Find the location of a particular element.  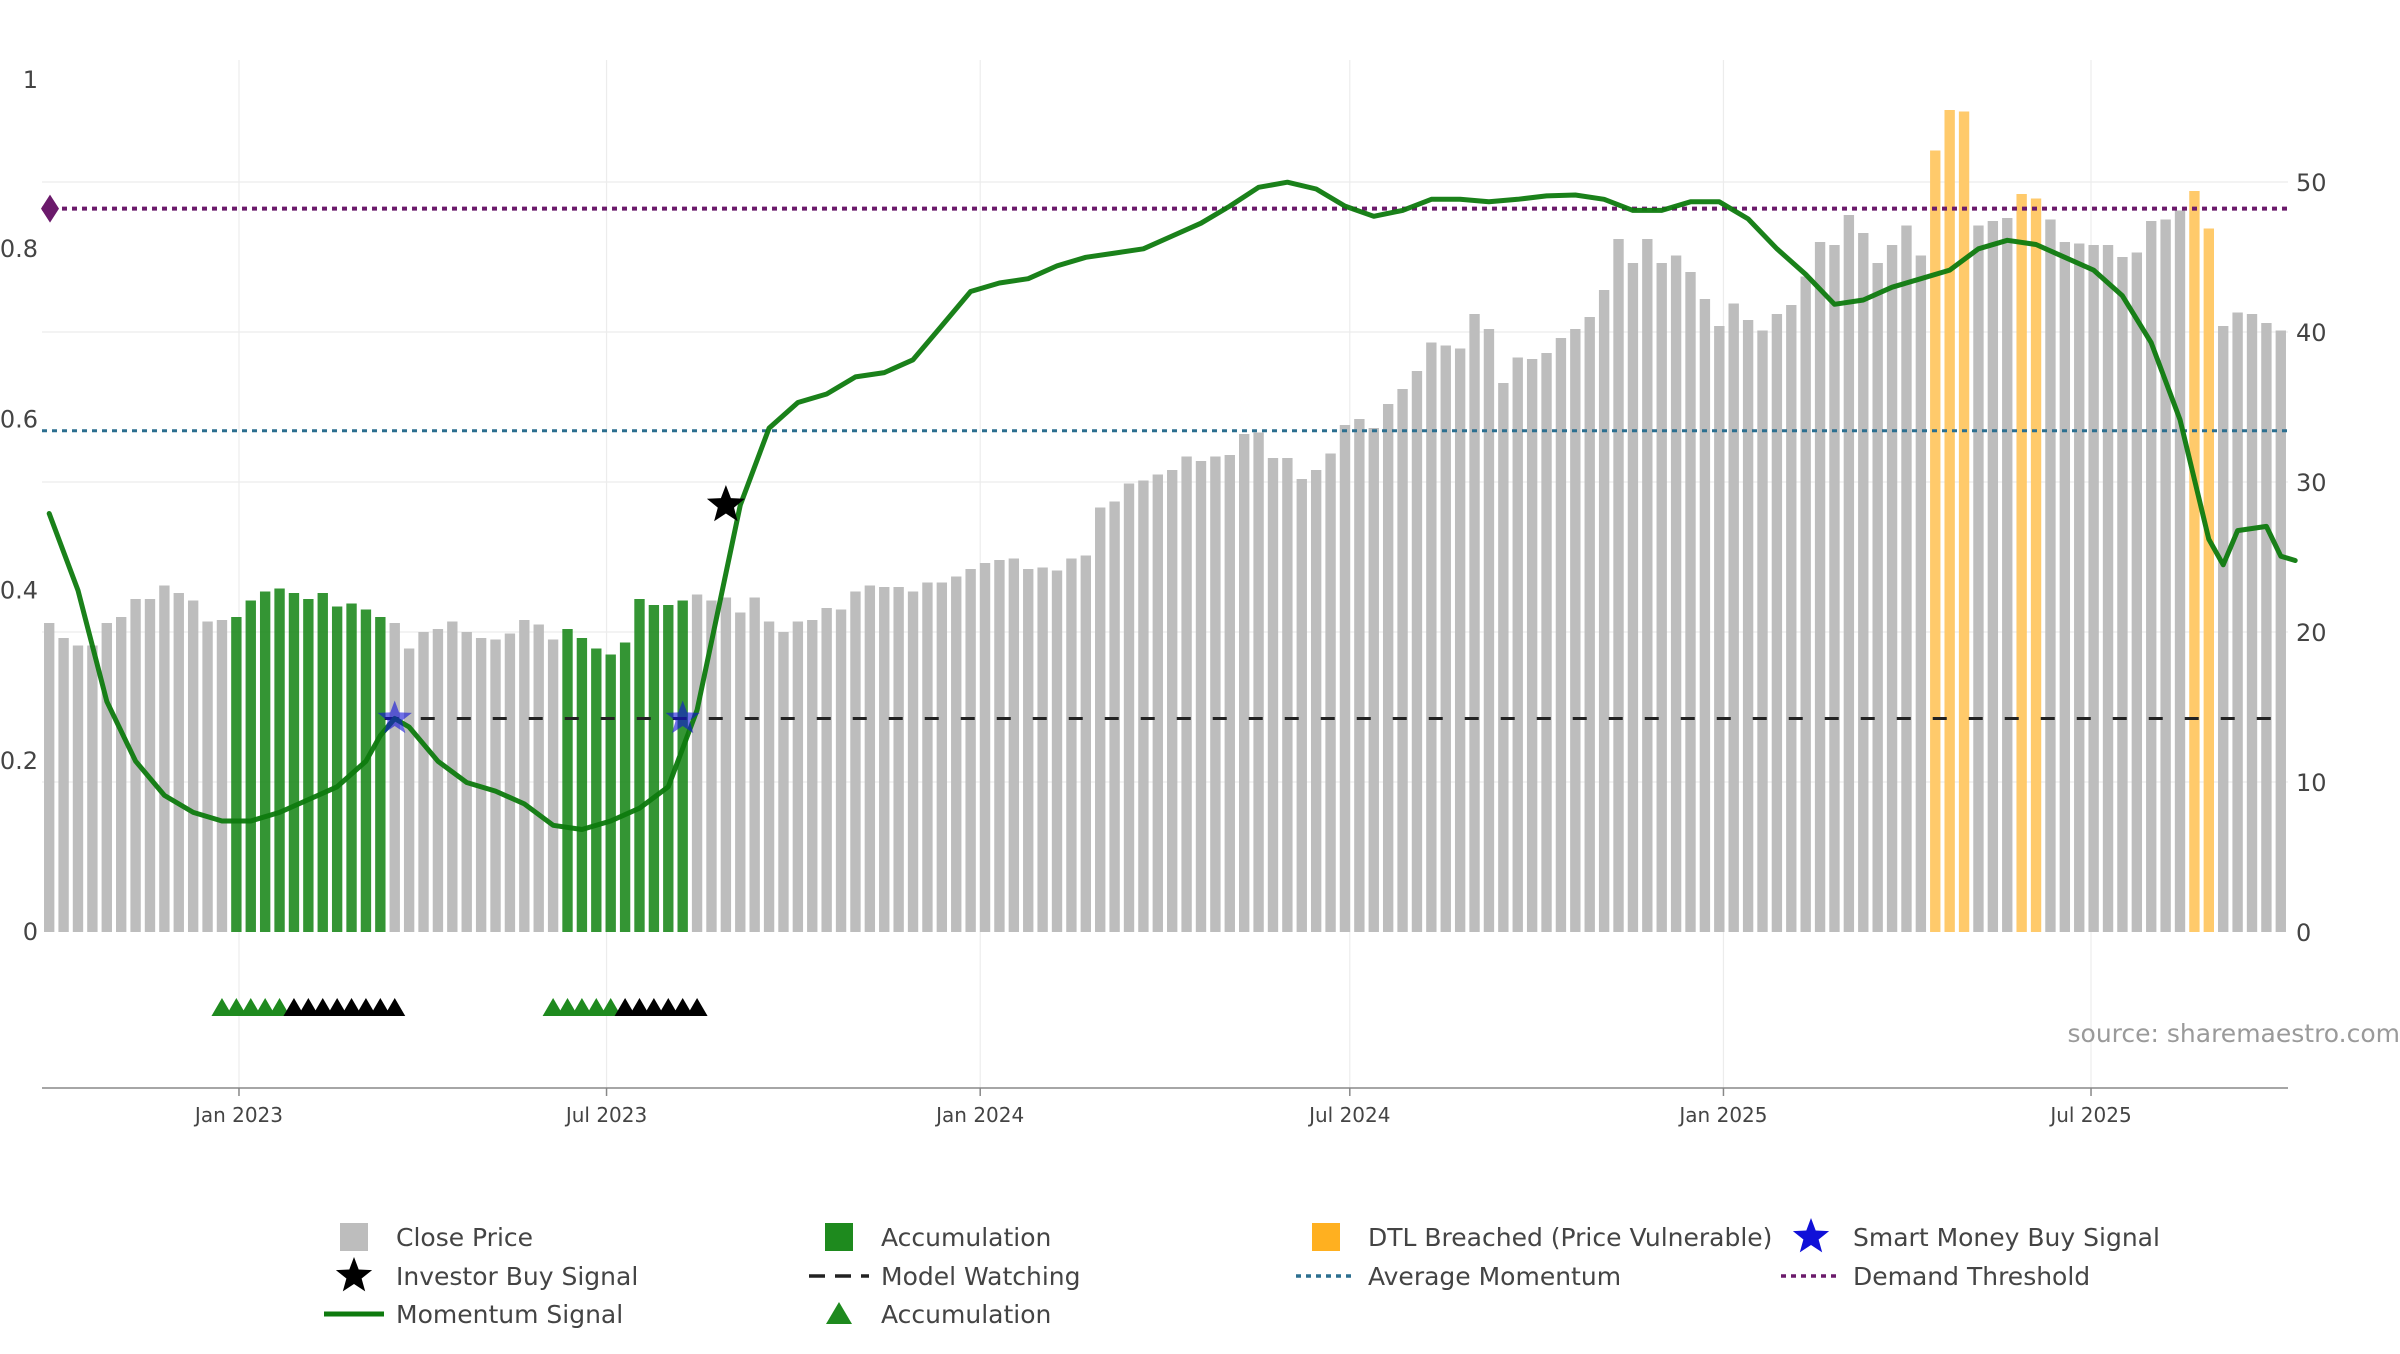

right-tick-label: 0 is located at coordinates (2303, 933).